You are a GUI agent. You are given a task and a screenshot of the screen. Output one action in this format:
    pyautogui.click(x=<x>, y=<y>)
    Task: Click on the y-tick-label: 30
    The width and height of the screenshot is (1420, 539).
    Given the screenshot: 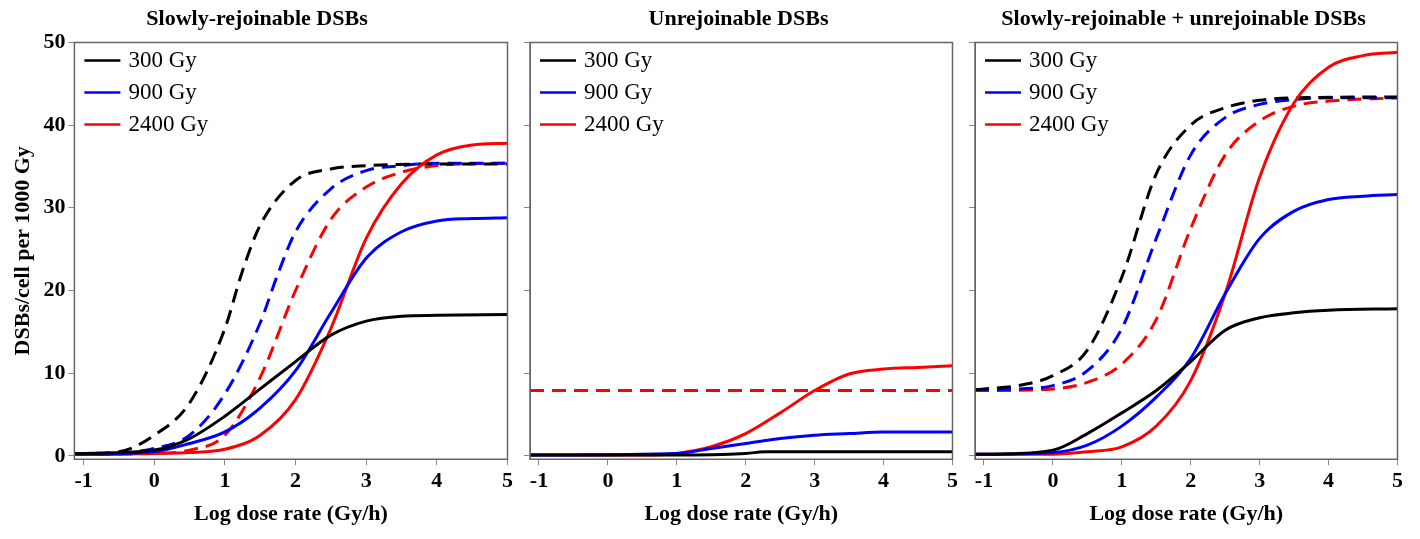 What is the action you would take?
    pyautogui.click(x=54, y=206)
    